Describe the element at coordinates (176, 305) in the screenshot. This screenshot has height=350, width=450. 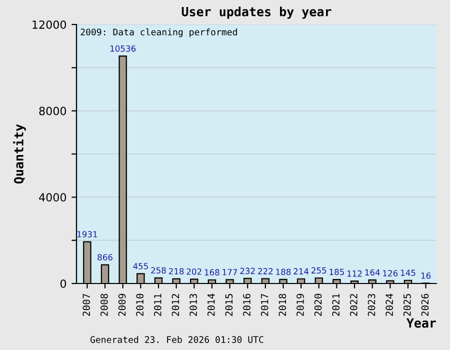
I see `x-tick-label: 2012` at that location.